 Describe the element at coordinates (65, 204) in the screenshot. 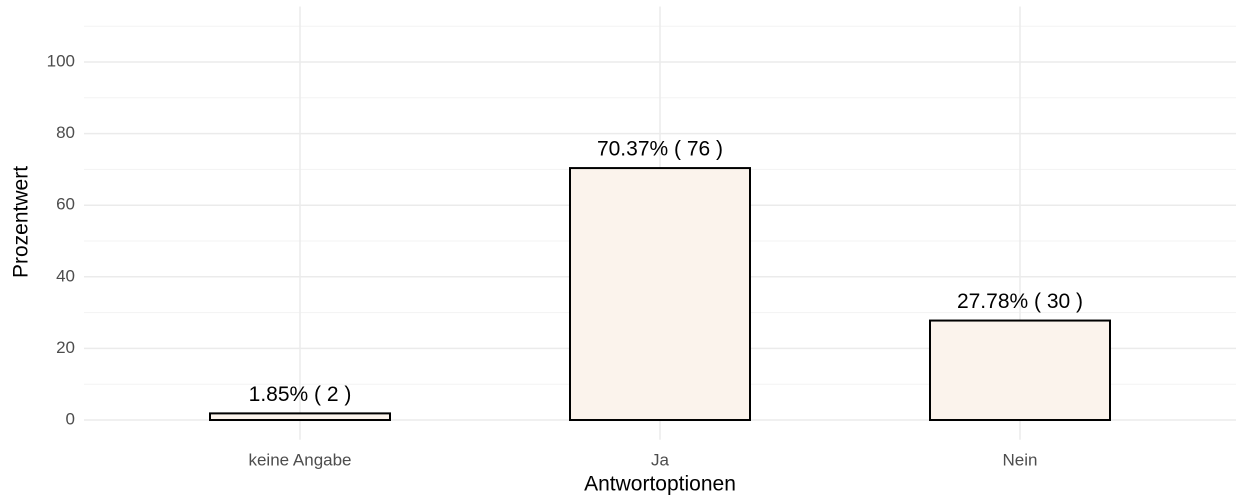

I see `y-tick-label: 60` at that location.